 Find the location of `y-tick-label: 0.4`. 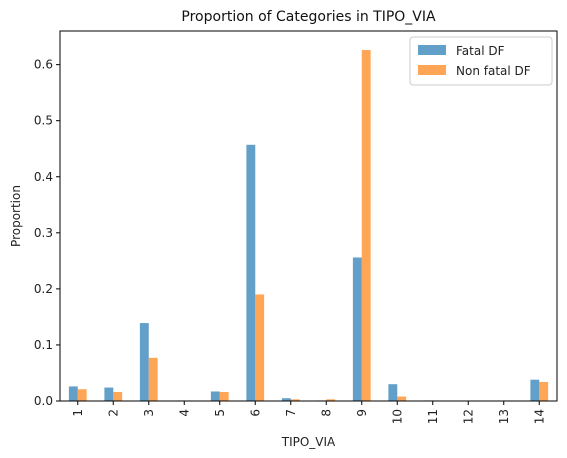

y-tick-label: 0.4 is located at coordinates (43, 177).